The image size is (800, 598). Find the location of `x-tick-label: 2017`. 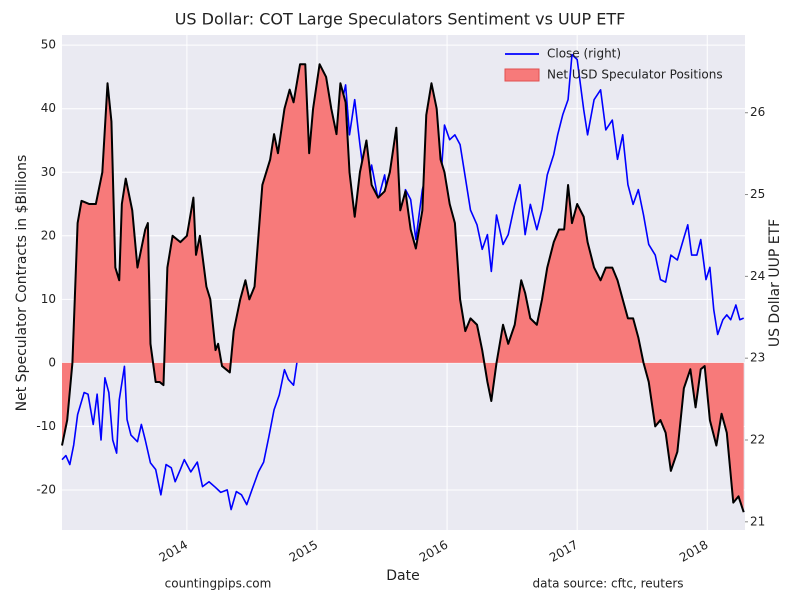

x-tick-label: 2017 is located at coordinates (563, 551).